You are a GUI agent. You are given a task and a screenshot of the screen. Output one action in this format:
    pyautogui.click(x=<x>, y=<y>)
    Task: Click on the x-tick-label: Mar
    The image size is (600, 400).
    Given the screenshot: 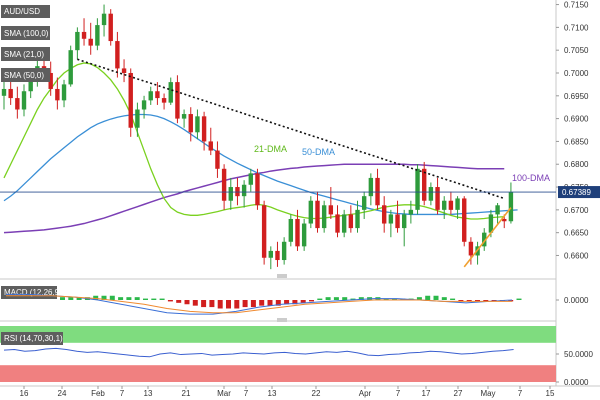 What is the action you would take?
    pyautogui.click(x=224, y=393)
    